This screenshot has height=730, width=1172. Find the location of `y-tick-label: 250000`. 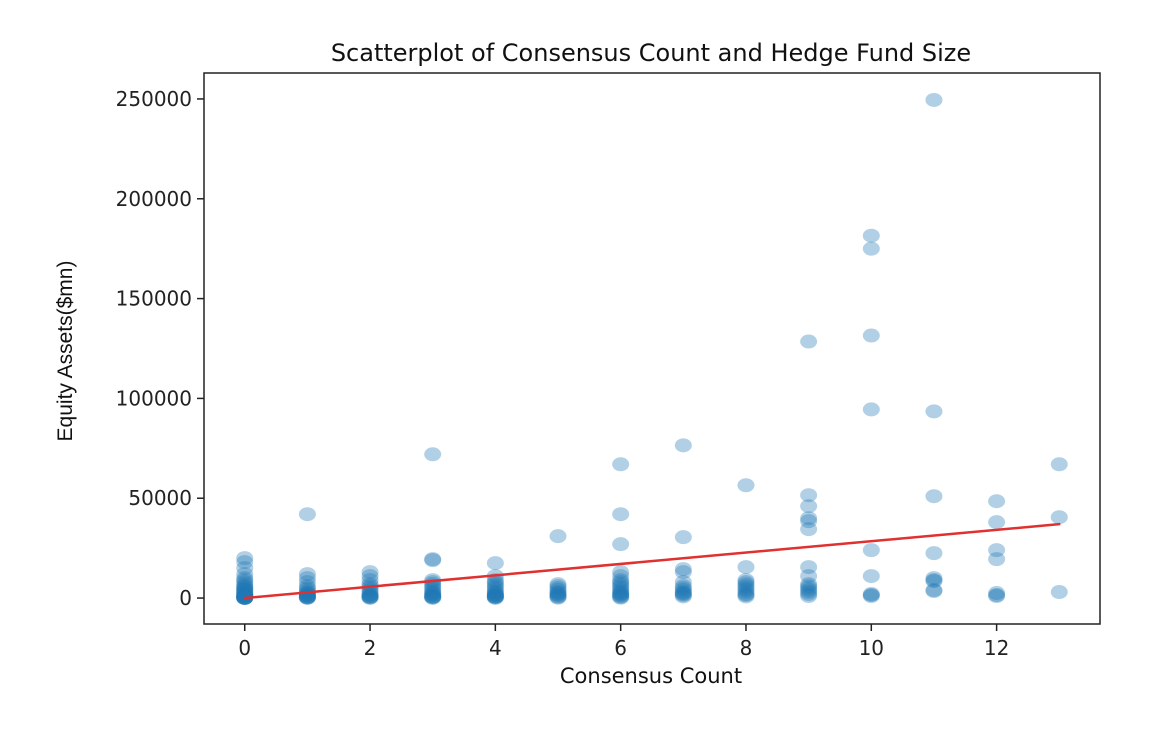

y-tick-label: 250000 is located at coordinates (154, 99).